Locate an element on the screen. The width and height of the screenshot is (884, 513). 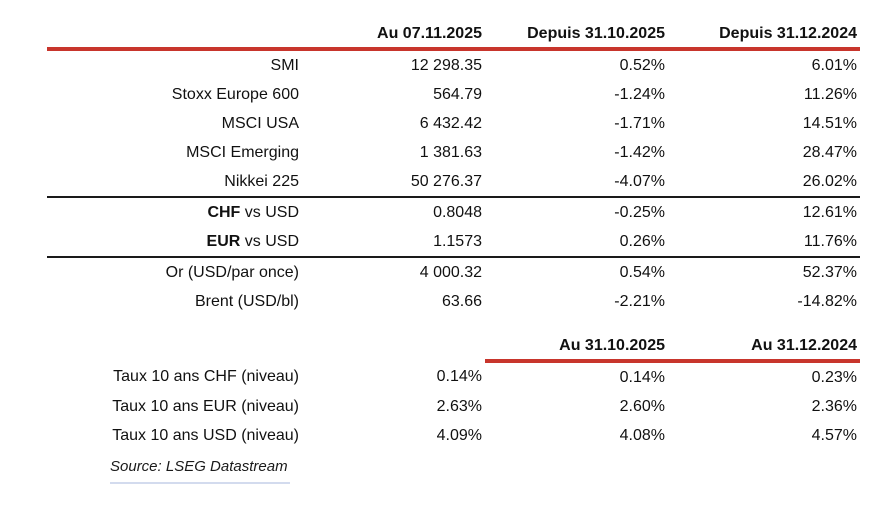
table-row-msci-usa: MSCI USA 6 432.42 -1.71% 14.51% is located at coordinates (453, 123).